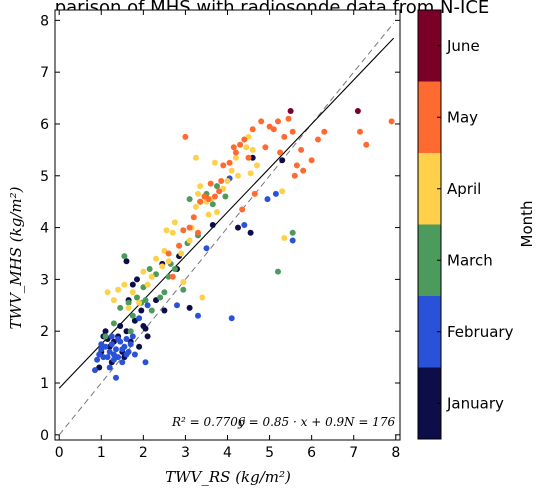 The width and height of the screenshot is (536, 496). What do you see at coordinates (44, 177) in the screenshot?
I see `y-tick-label: 5` at bounding box center [44, 177].